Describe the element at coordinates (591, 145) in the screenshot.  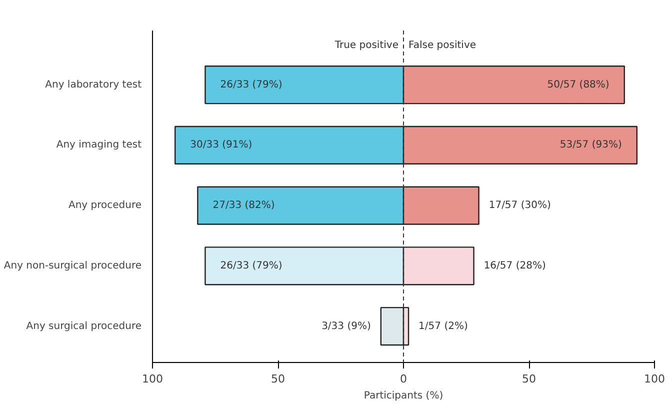
I see `data-label: 53/57 (93%)` at that location.